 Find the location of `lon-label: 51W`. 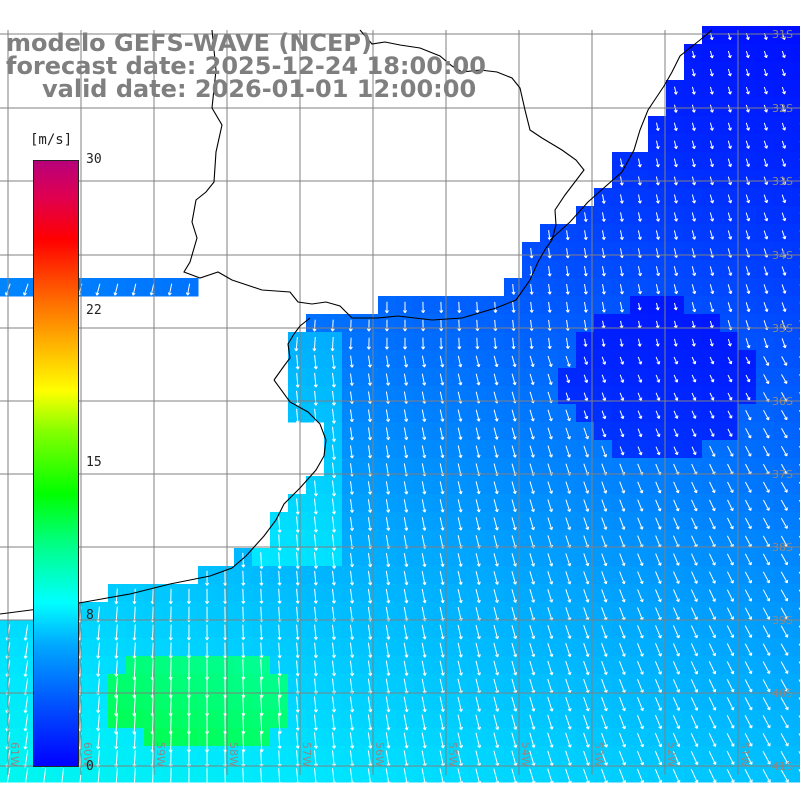

lon-label: 51W is located at coordinates (744, 754).